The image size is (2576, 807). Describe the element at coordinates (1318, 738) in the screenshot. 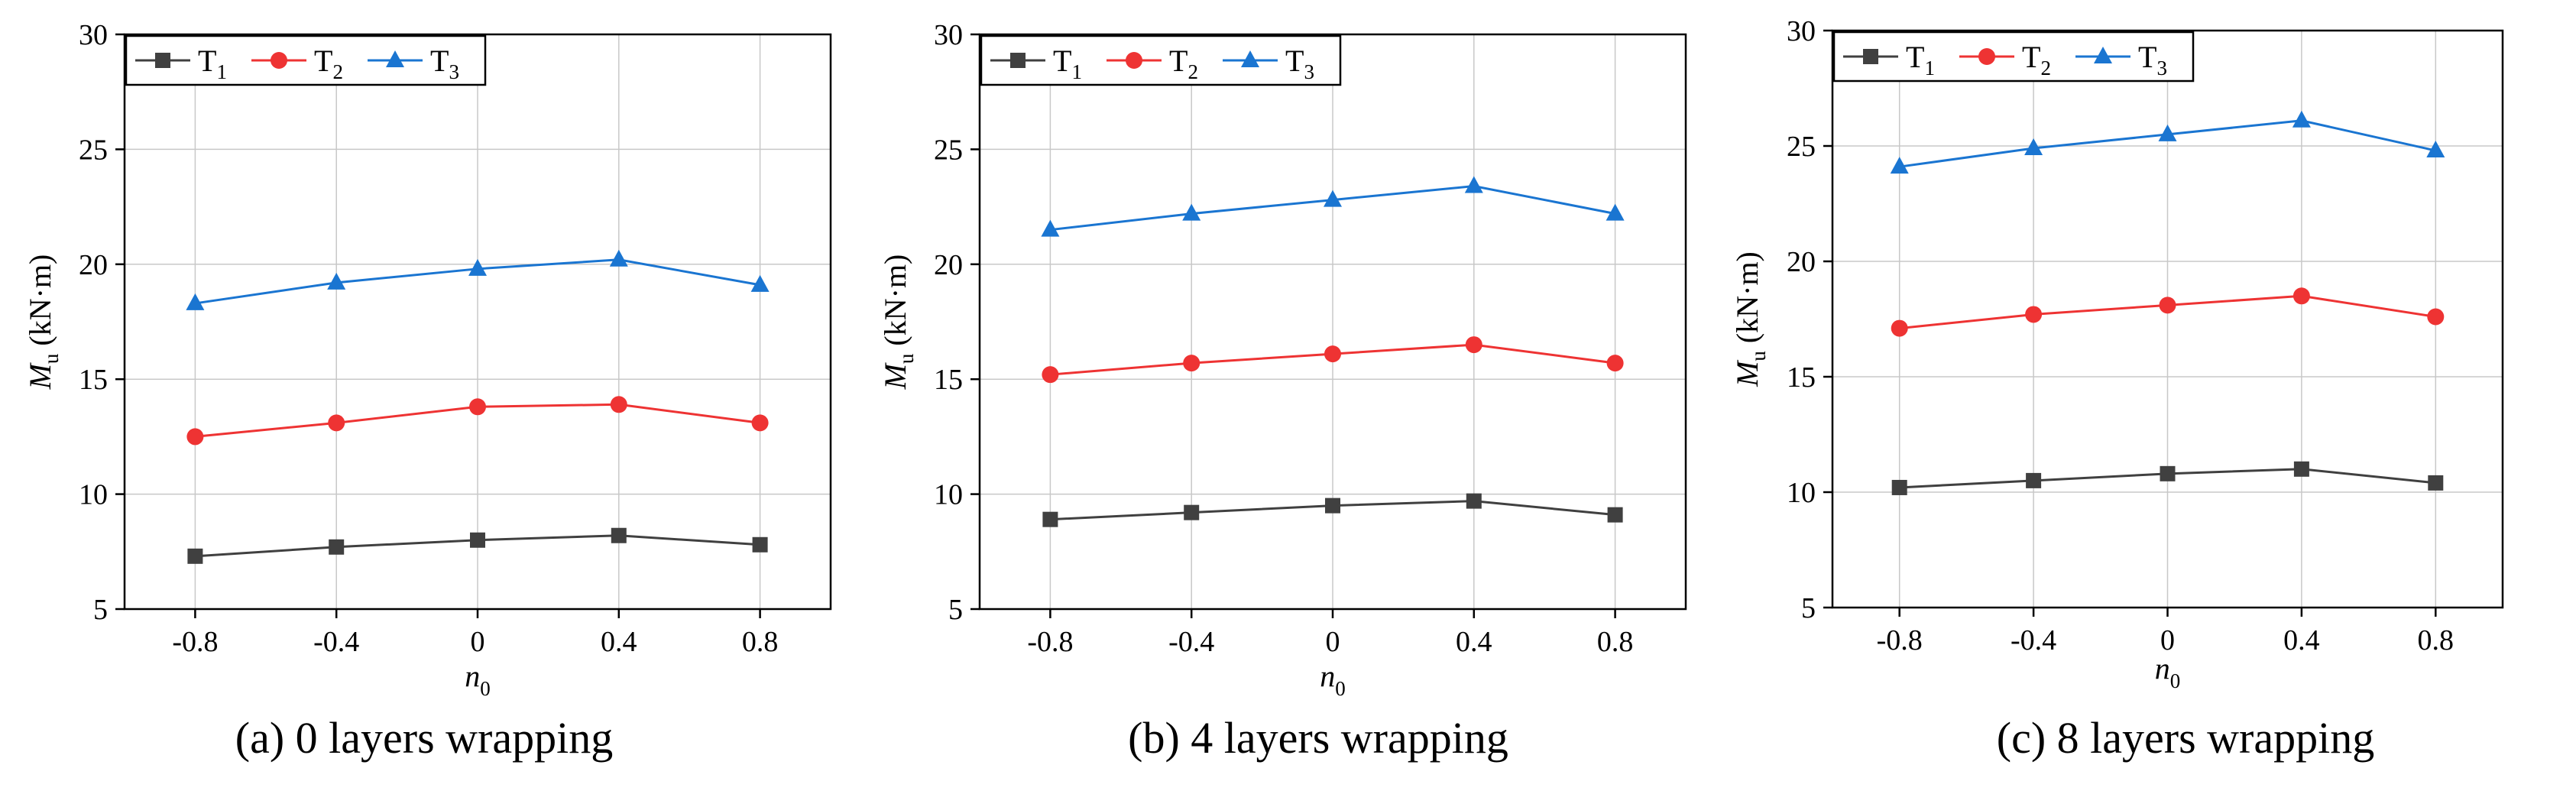

I see `chart-caption: (b) 4 layers wrapping` at that location.